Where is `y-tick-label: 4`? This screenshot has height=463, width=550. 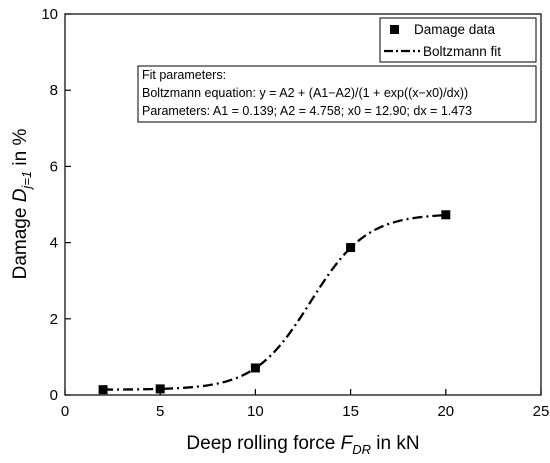
y-tick-label: 4 is located at coordinates (54, 243).